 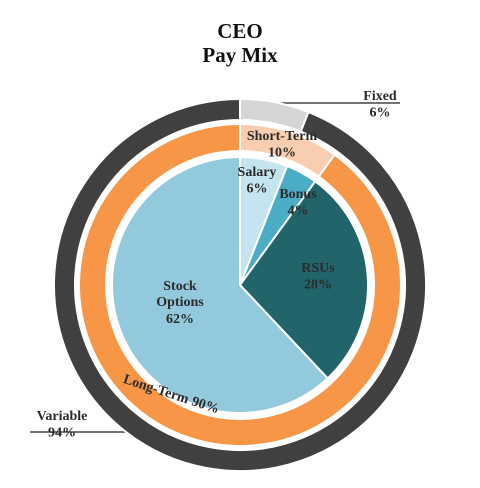 I want to click on value-label: 62%, so click(x=180, y=319).